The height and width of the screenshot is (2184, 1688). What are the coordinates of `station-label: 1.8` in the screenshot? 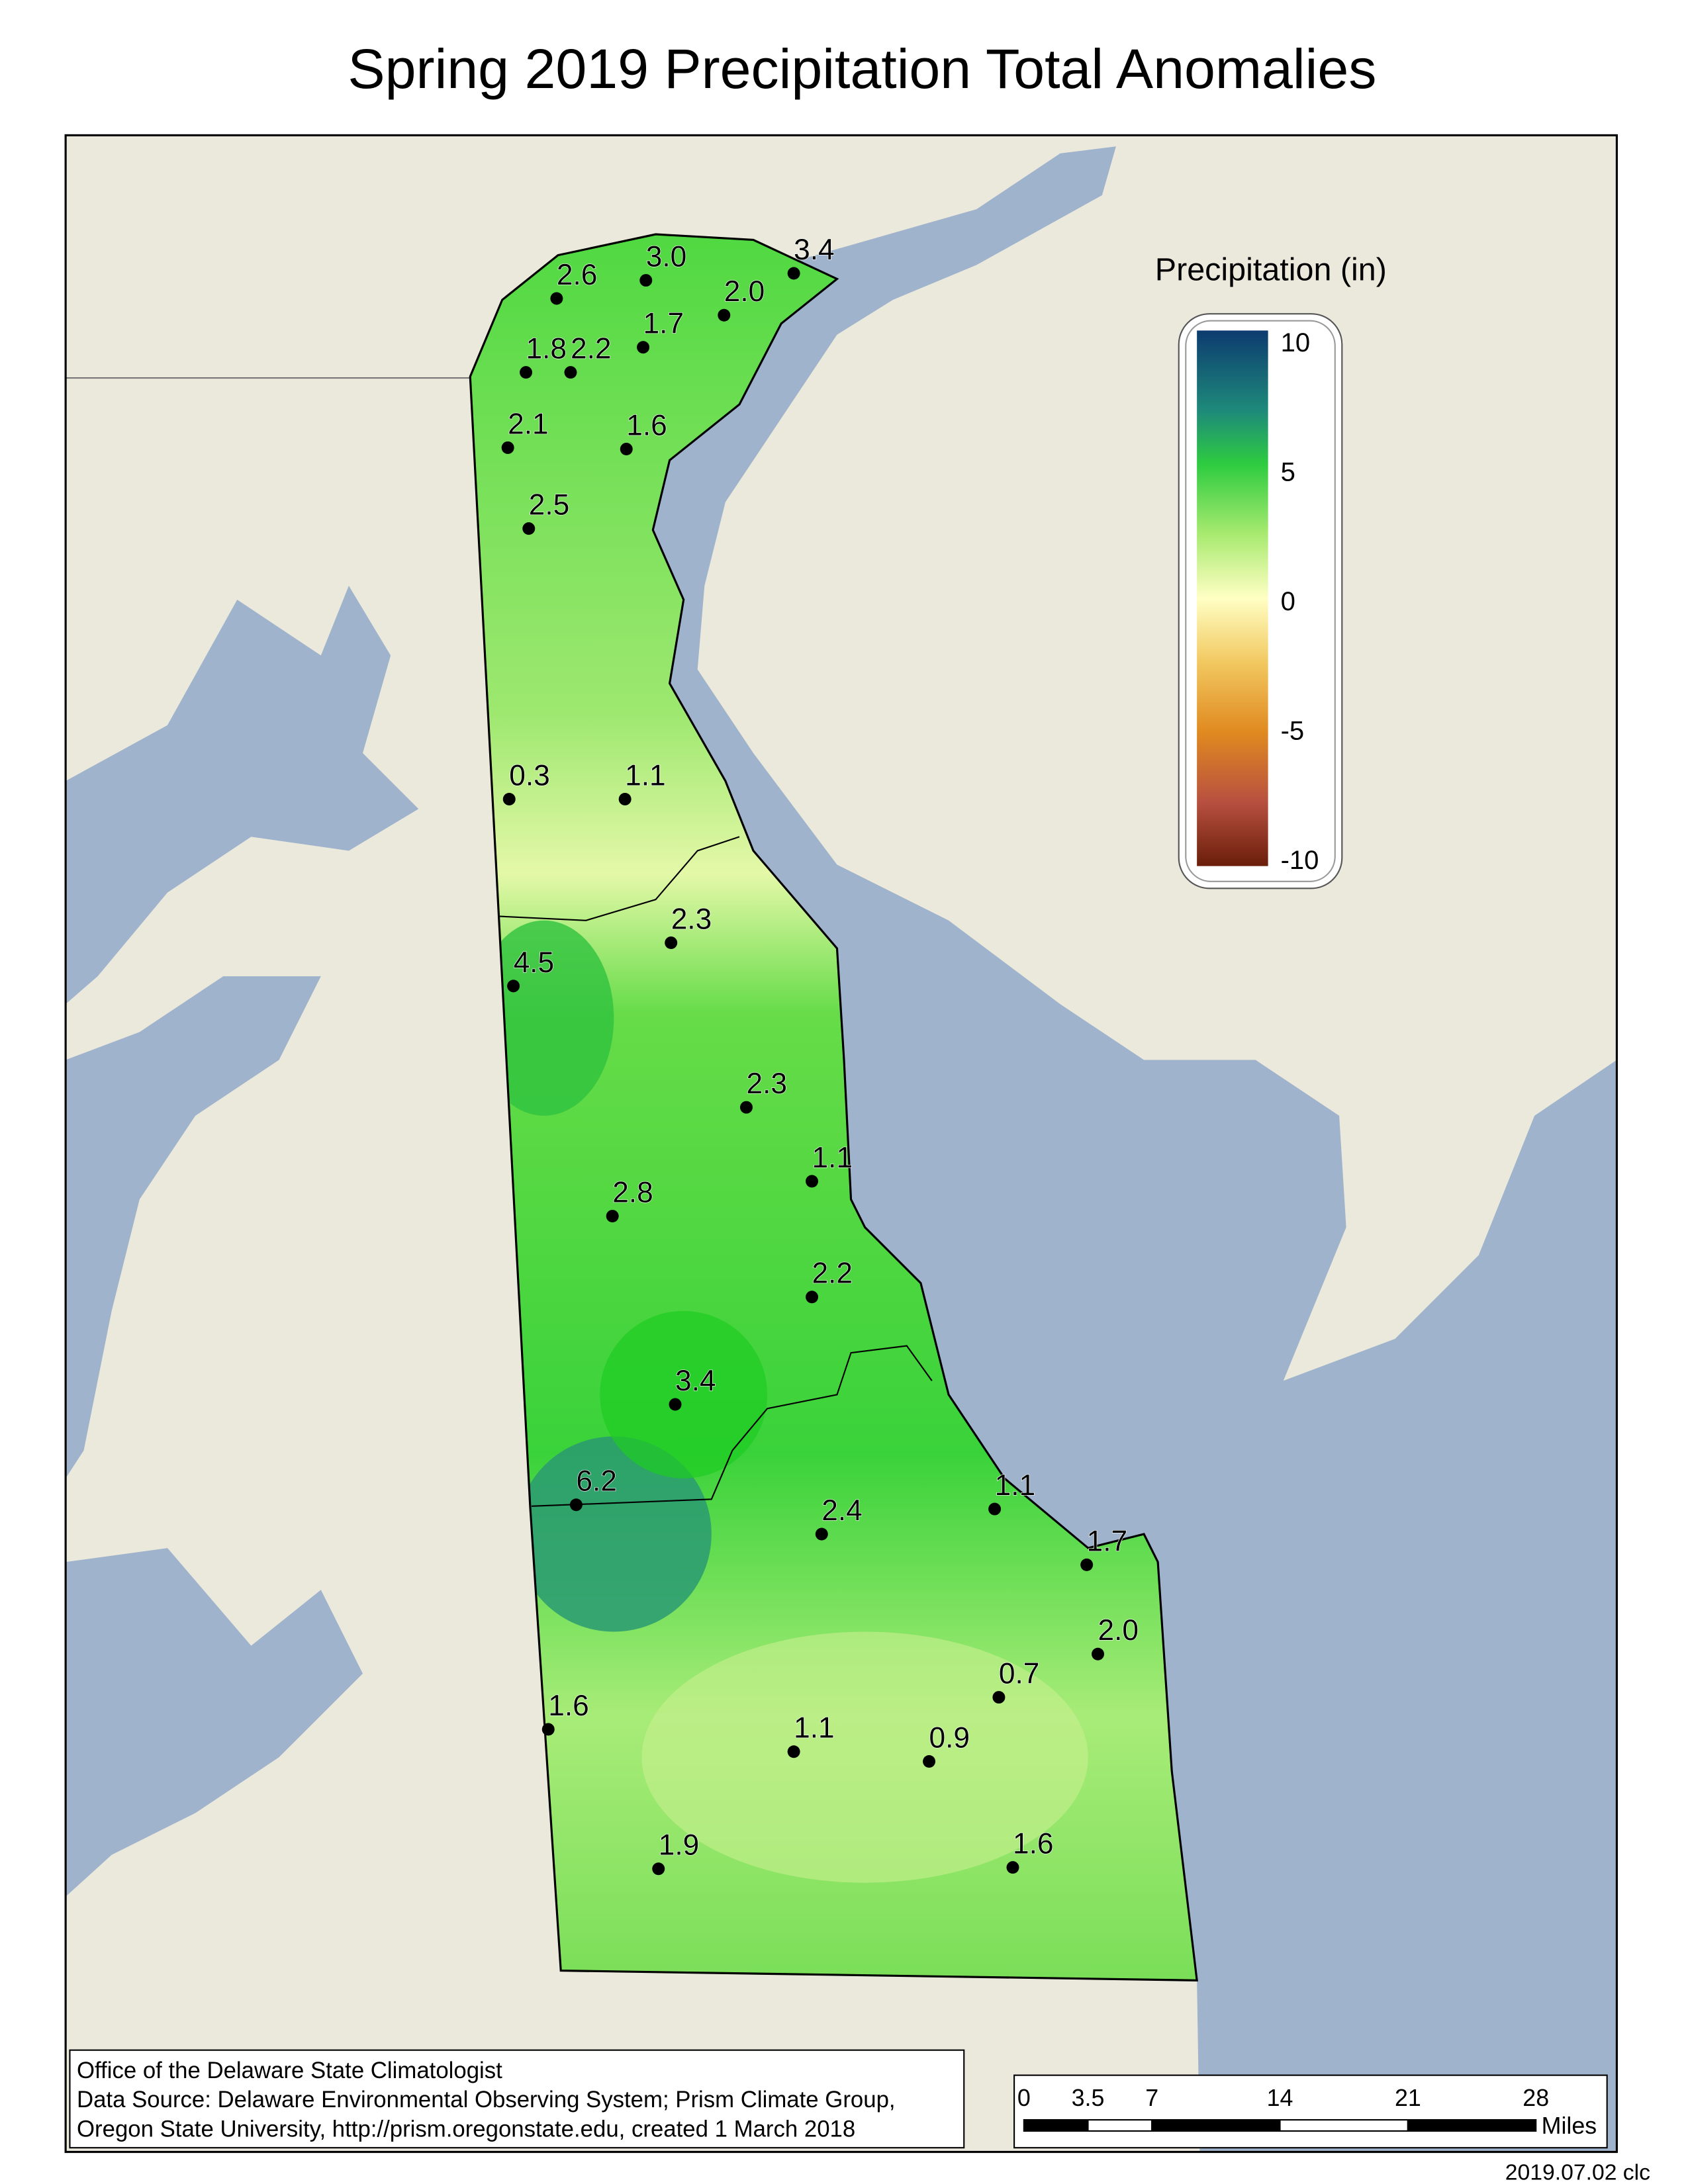 It's located at (546, 349).